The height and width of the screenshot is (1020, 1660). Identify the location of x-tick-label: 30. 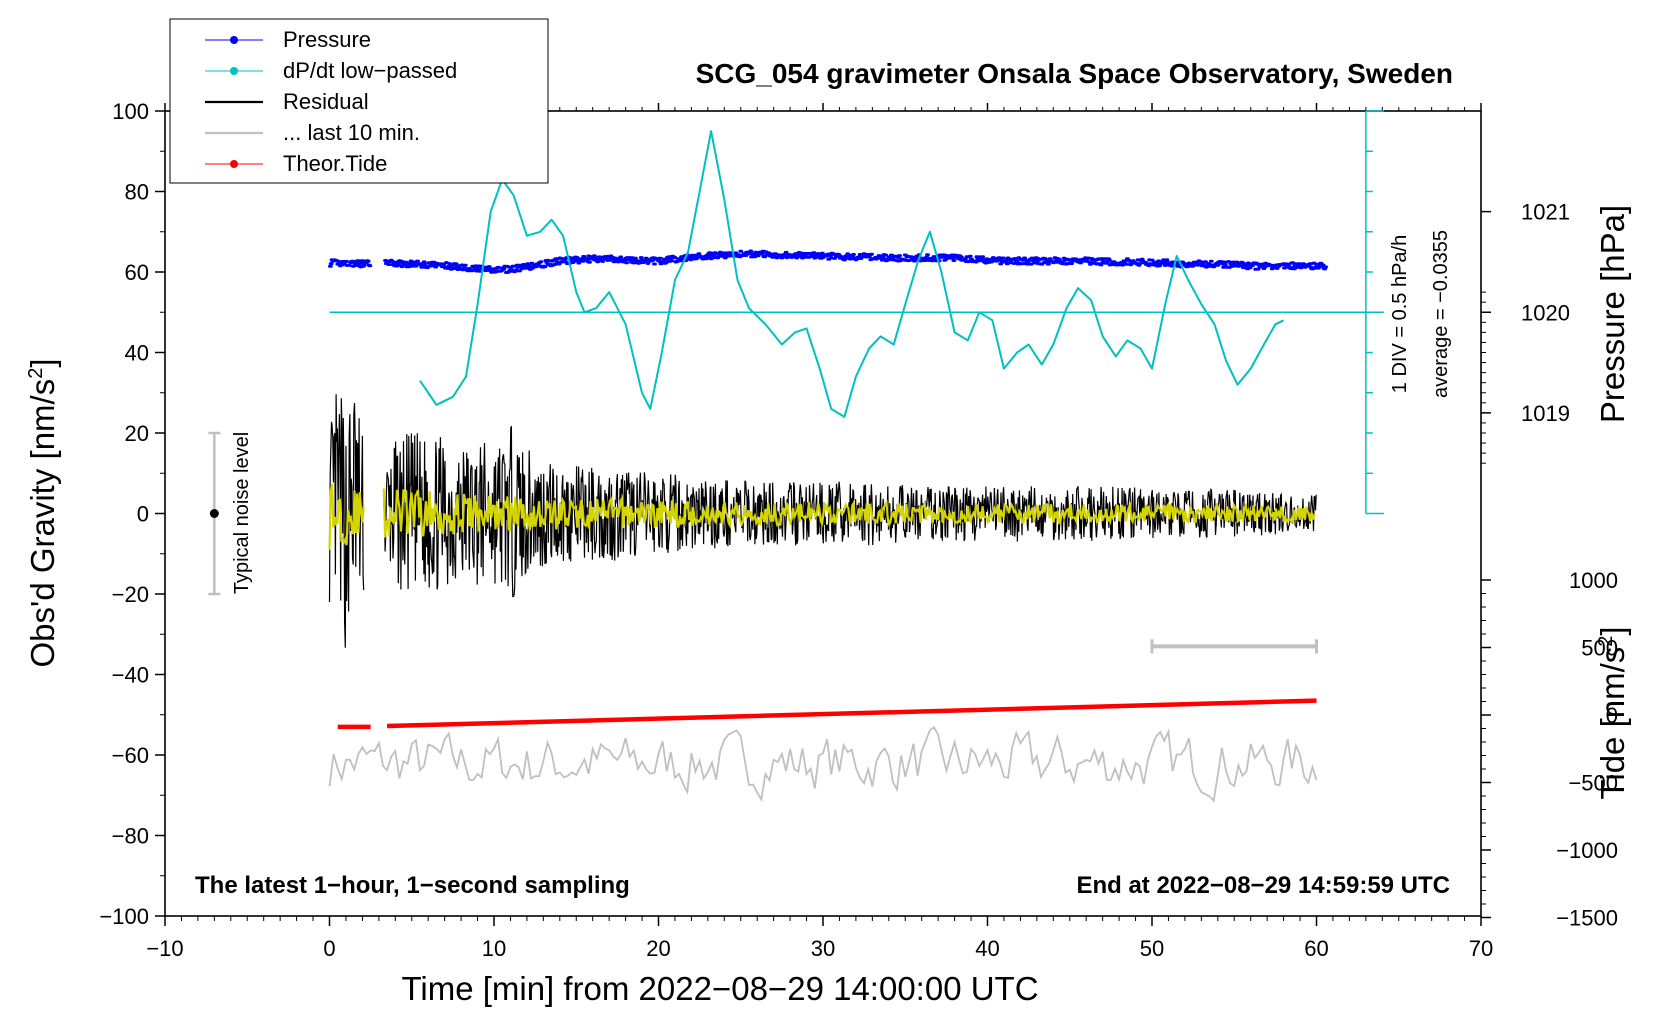
(823, 948).